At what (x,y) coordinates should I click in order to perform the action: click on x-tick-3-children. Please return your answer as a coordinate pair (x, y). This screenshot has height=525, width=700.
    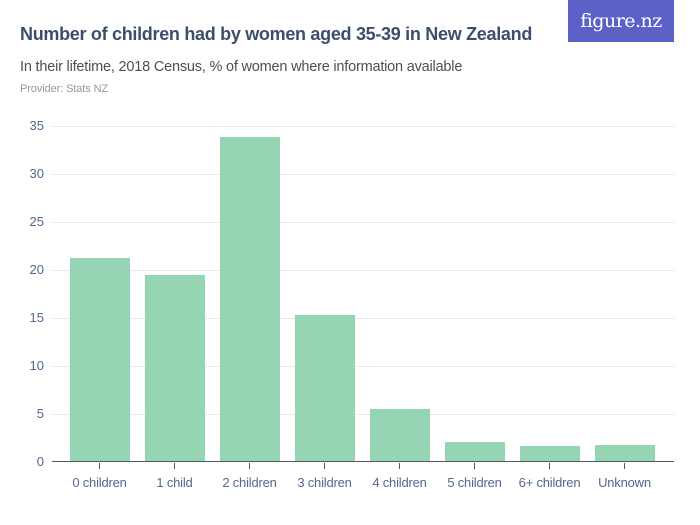
    Looking at the image, I should click on (324, 466).